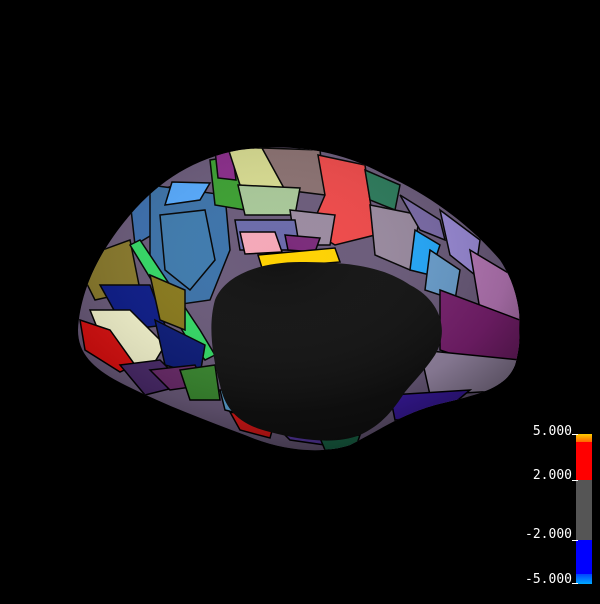 The image size is (600, 604). What do you see at coordinates (584, 438) in the screenshot?
I see `colorbar-top-segment` at bounding box center [584, 438].